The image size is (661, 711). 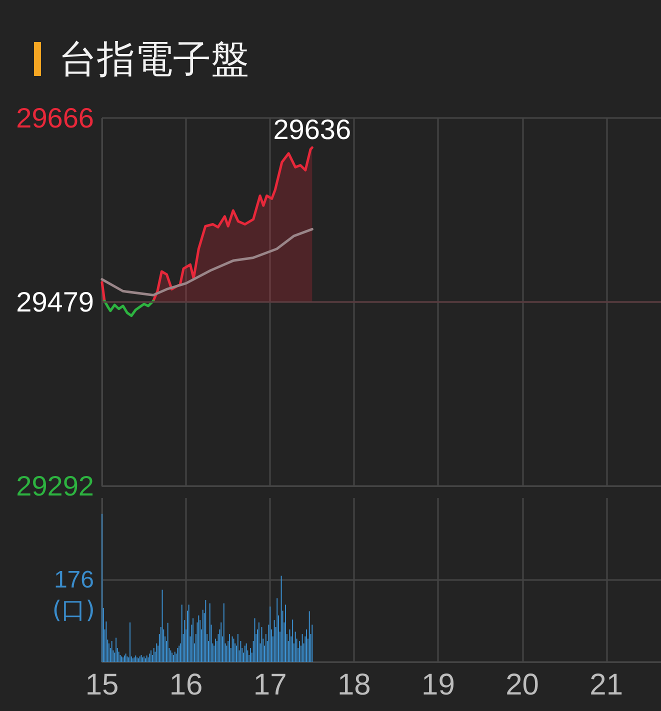 What do you see at coordinates (55, 118) in the screenshot?
I see `y-tick-label: 29666` at bounding box center [55, 118].